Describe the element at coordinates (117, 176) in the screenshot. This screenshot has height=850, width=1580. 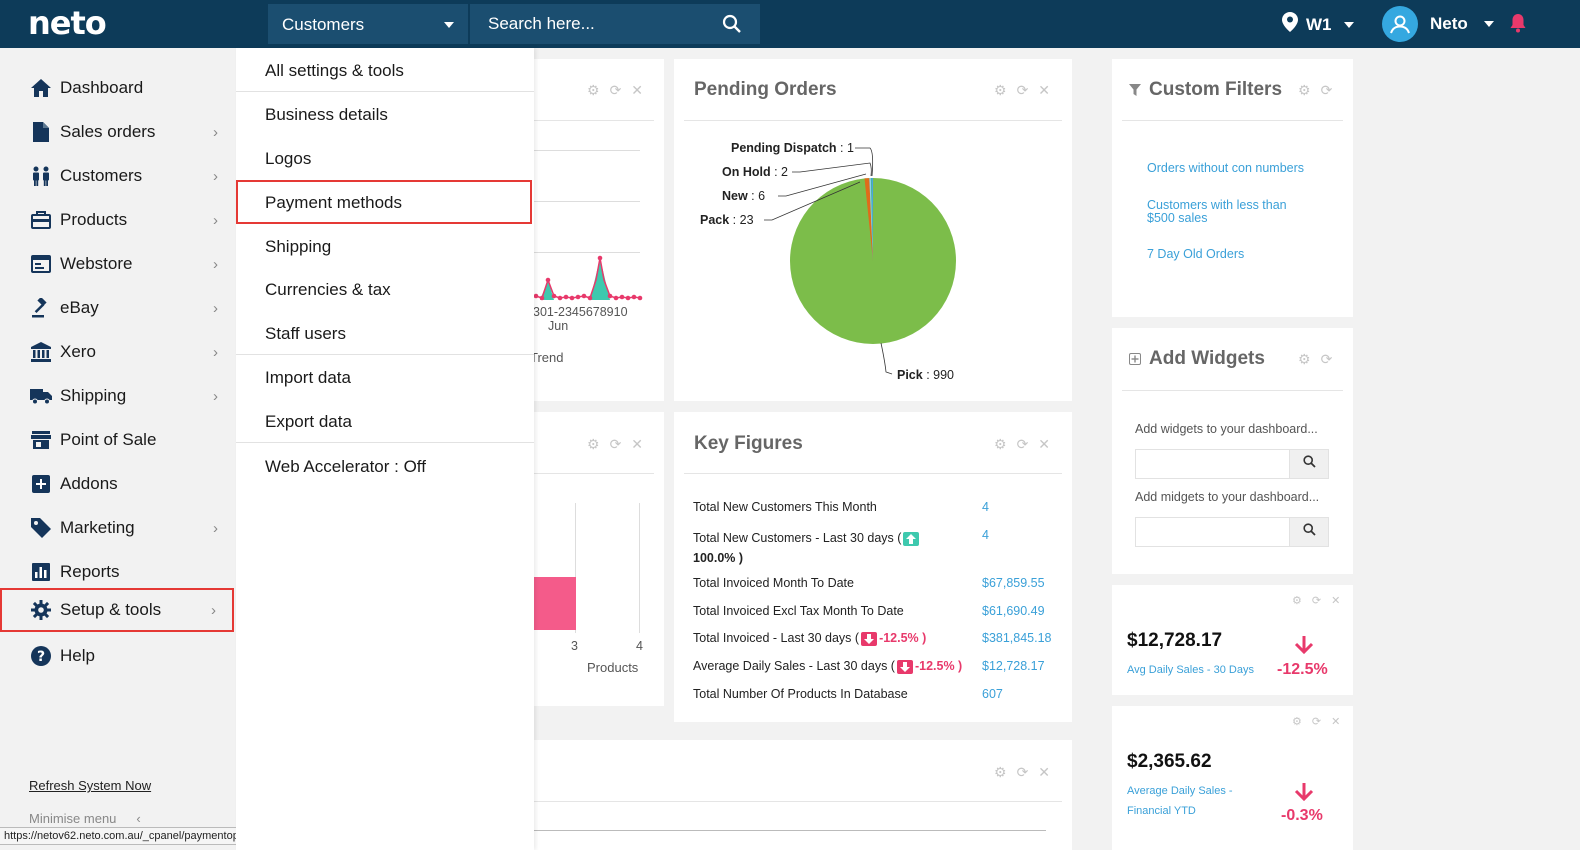
I see `sidebar-item-customers: Customers ›` at that location.